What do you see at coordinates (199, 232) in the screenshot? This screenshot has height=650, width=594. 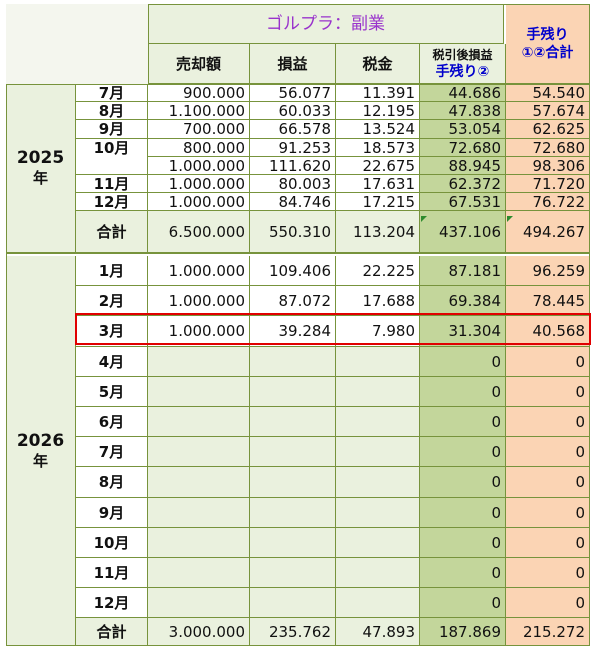 I see `total-sale: 6.500.000` at bounding box center [199, 232].